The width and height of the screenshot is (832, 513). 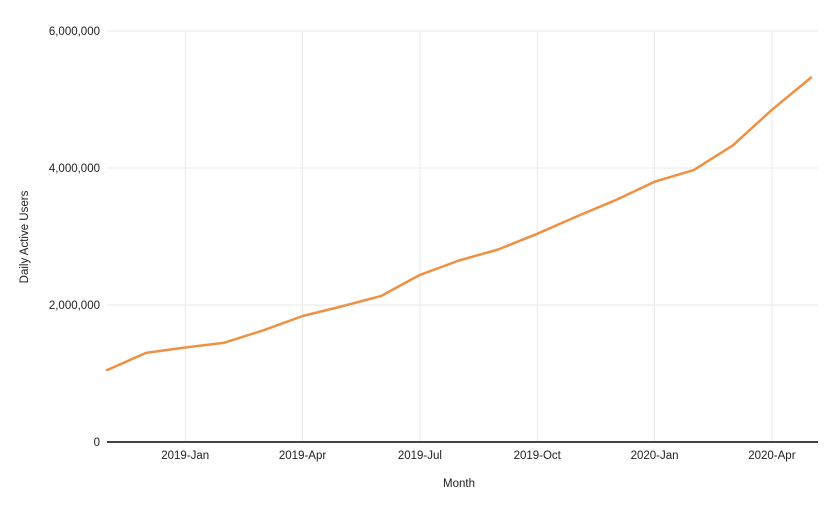 What do you see at coordinates (655, 456) in the screenshot?
I see `x-tick-label: 2020-Jan` at bounding box center [655, 456].